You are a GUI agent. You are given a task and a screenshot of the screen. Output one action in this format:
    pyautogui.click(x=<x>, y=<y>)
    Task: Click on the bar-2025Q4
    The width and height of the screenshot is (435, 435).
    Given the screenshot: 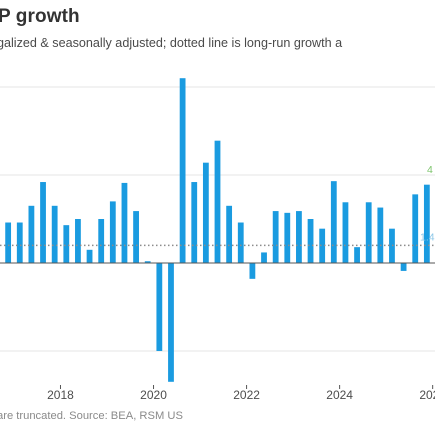 What is the action you would take?
    pyautogui.click(x=426, y=223)
    